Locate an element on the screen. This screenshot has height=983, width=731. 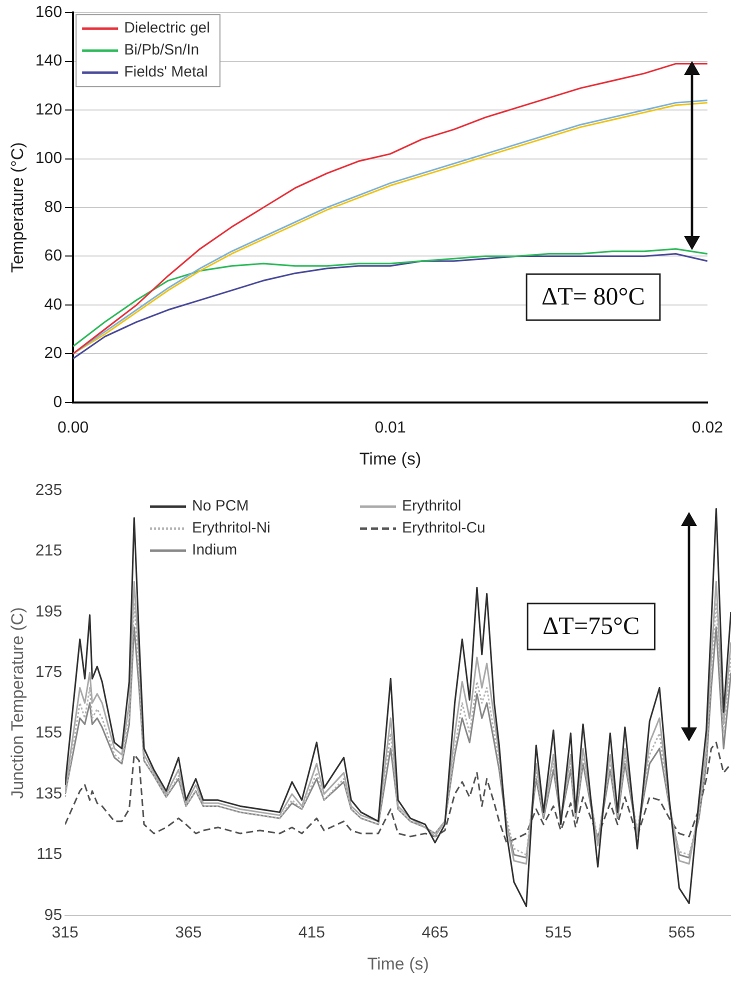
legend-label: Bi/Pb/Sn/In is located at coordinates (162, 50).